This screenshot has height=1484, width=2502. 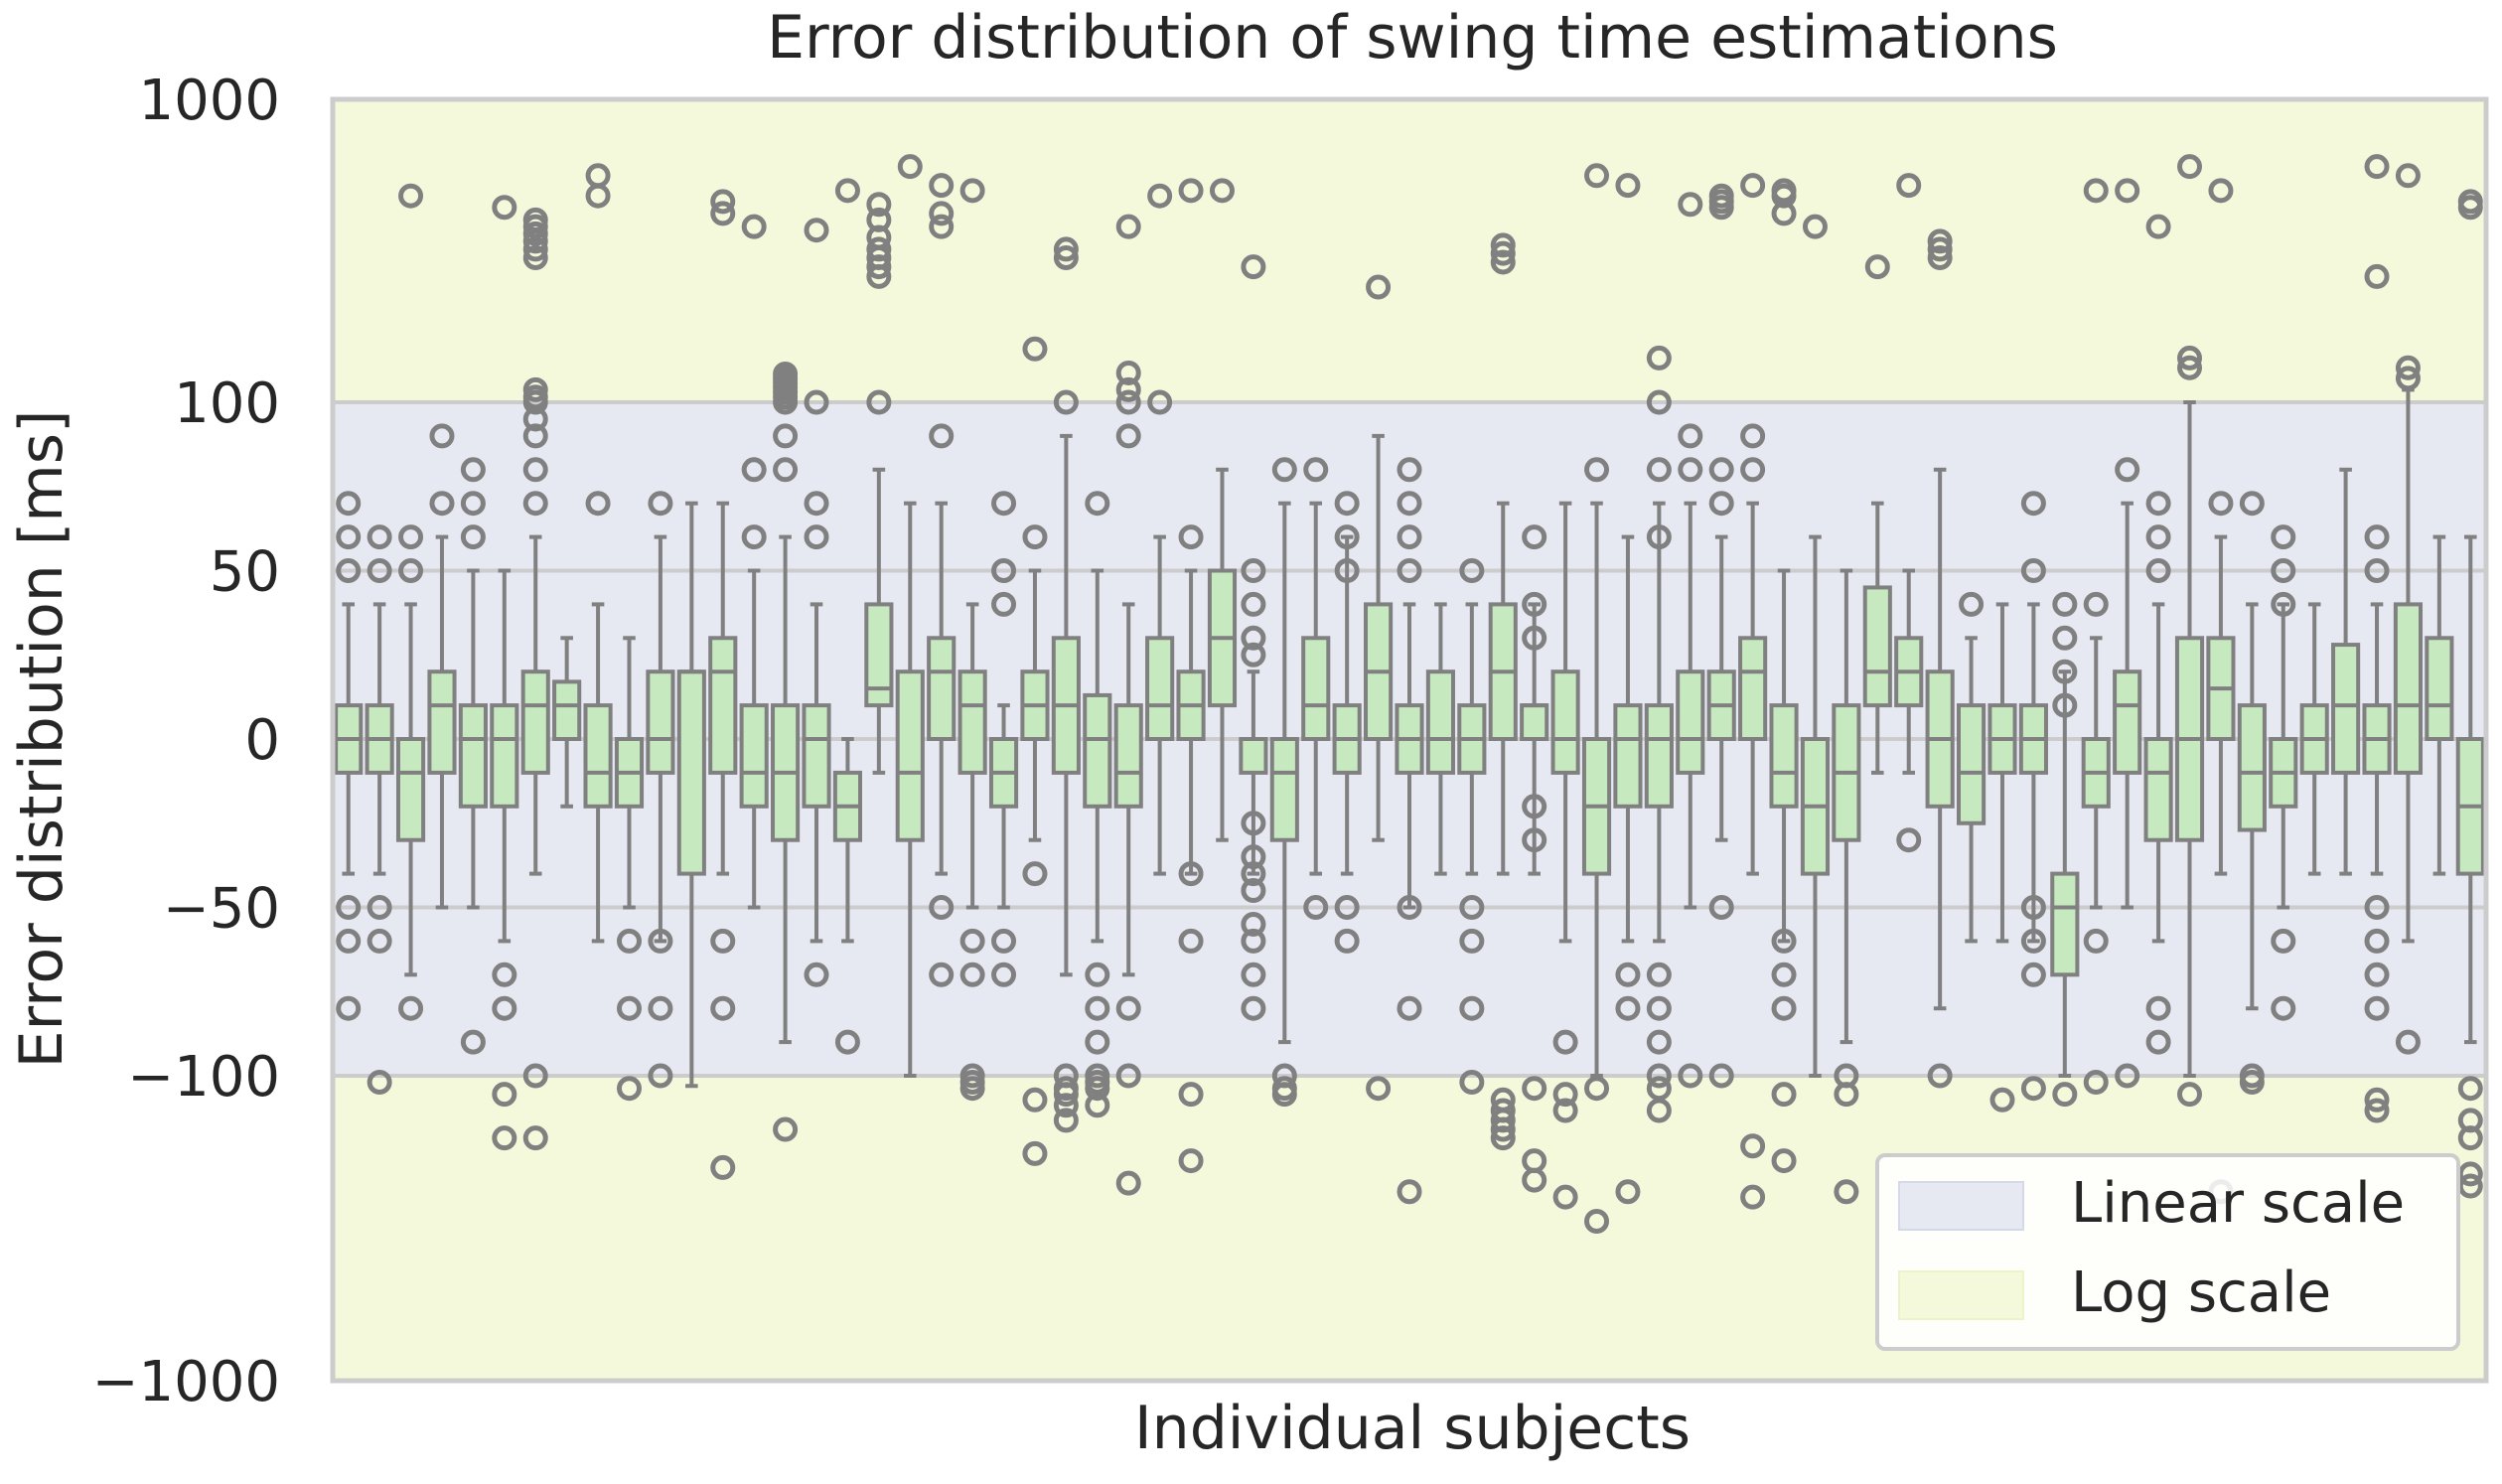 I want to click on y-tick-label-3: 0, so click(x=262, y=740).